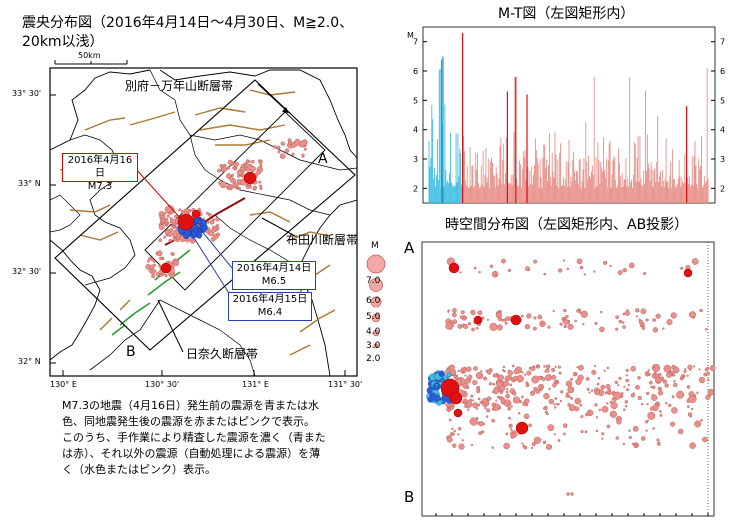 This screenshot has height=525, width=750. I want to click on callout-m73-date: 2016年4月16日, so click(100, 167).